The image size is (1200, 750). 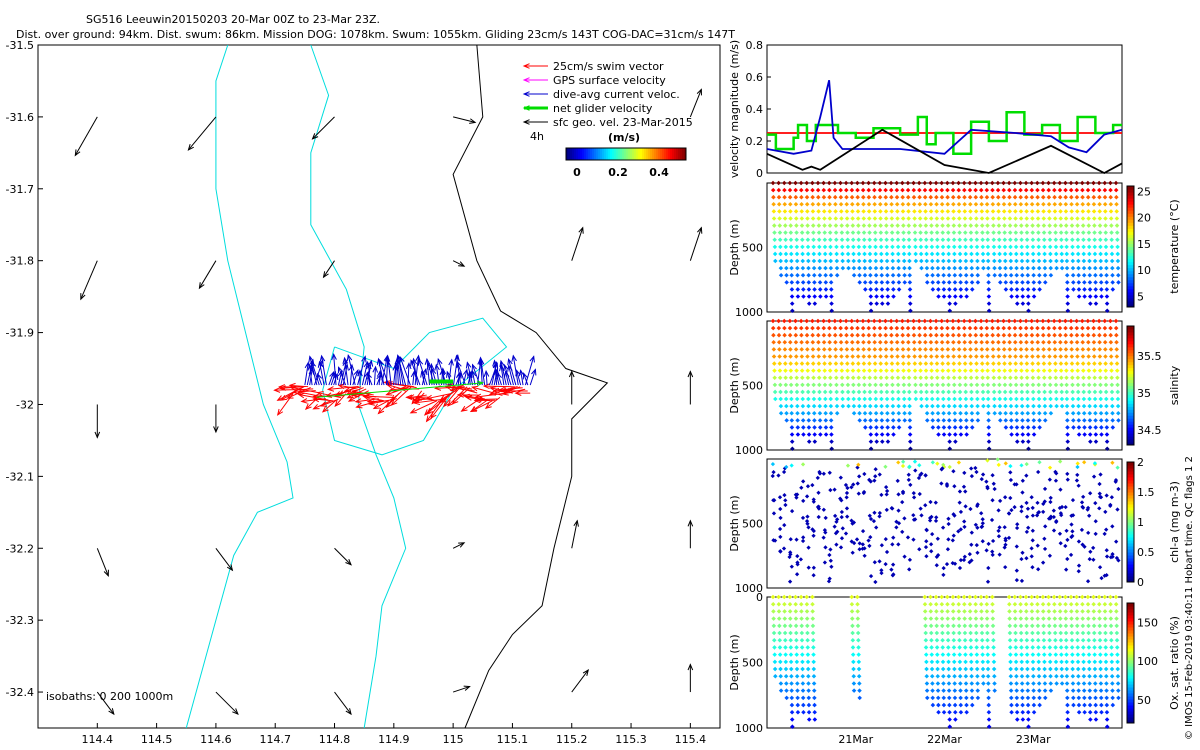 What do you see at coordinates (514, 391) in the screenshot?
I see `swim-vector` at bounding box center [514, 391].